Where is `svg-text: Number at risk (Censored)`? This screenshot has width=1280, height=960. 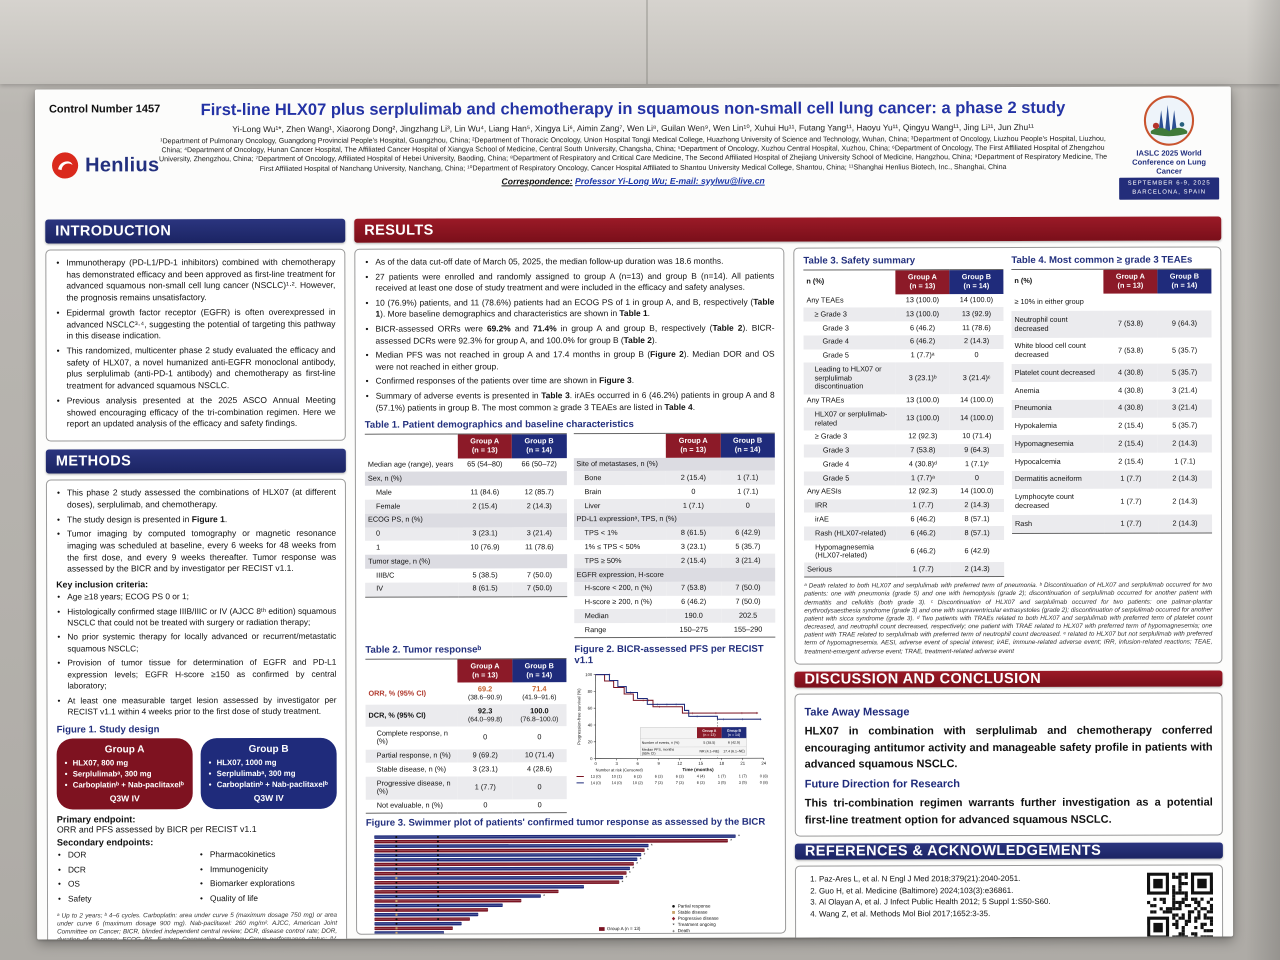 svg-text: Number at risk (Censored) is located at coordinates (620, 769).